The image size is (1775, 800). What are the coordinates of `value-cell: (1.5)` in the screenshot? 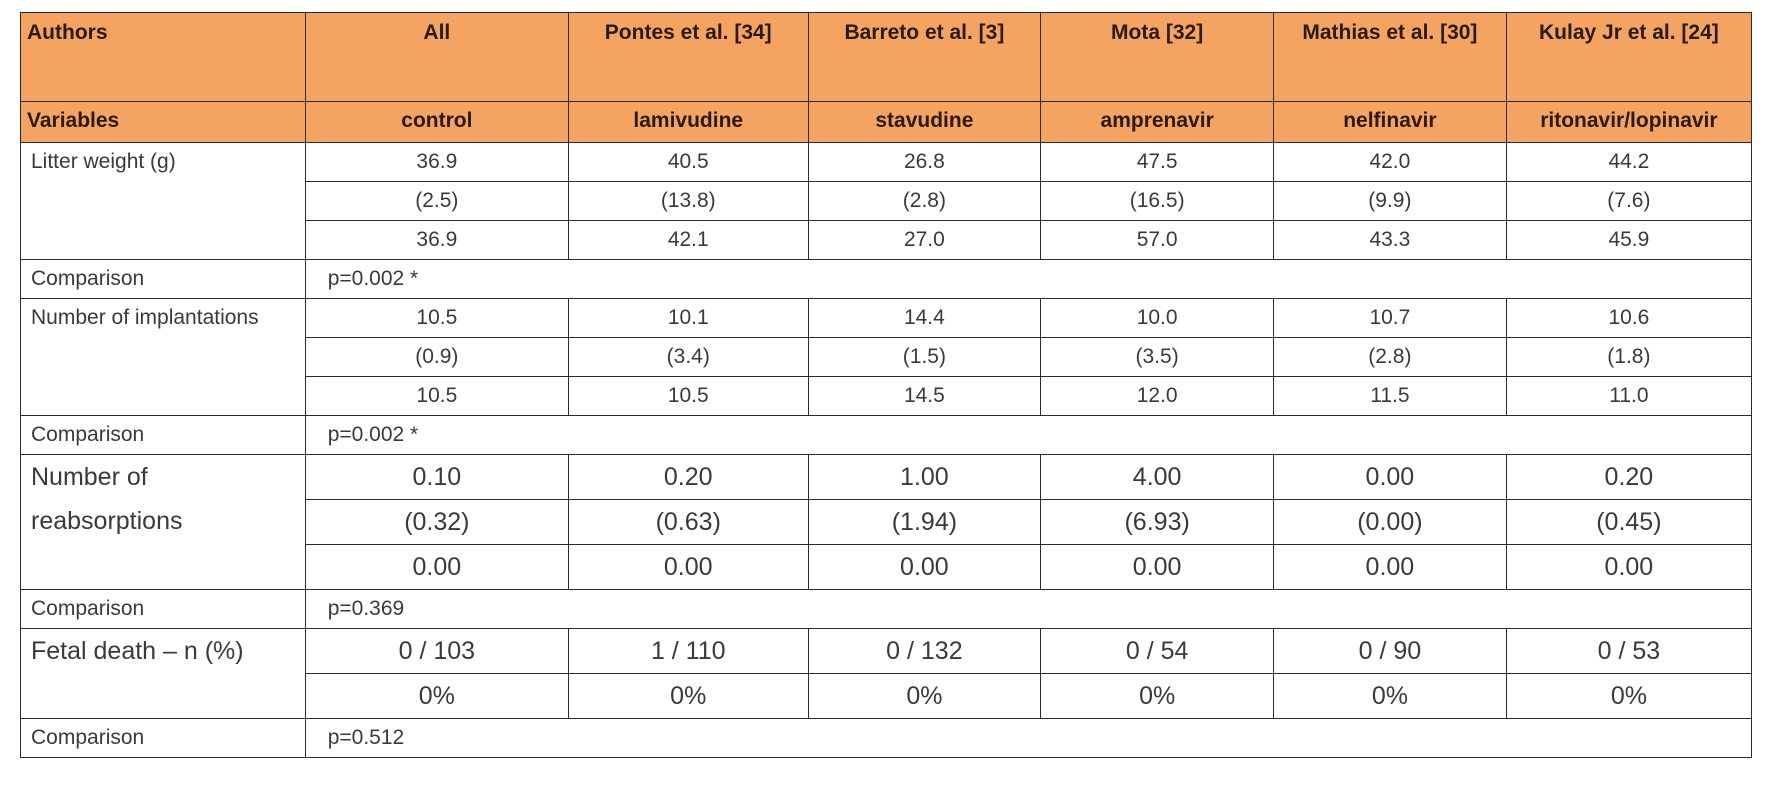 It's located at (924, 357).